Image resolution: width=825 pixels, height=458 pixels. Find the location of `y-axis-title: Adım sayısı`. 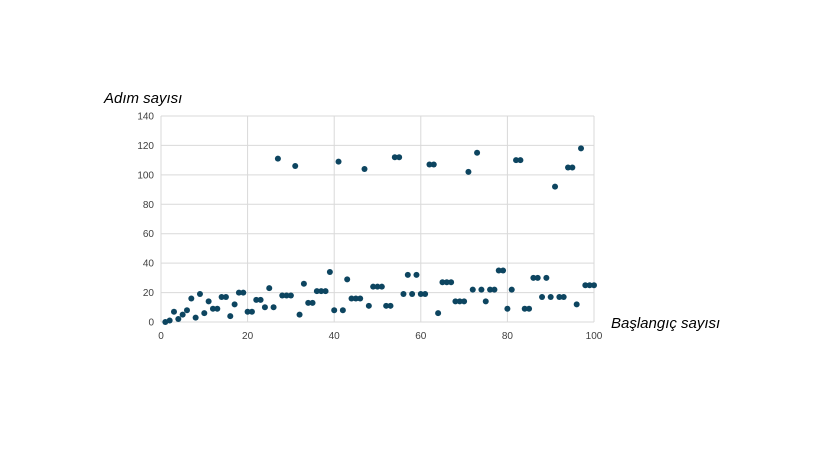

y-axis-title: Adım sayısı is located at coordinates (142, 98).